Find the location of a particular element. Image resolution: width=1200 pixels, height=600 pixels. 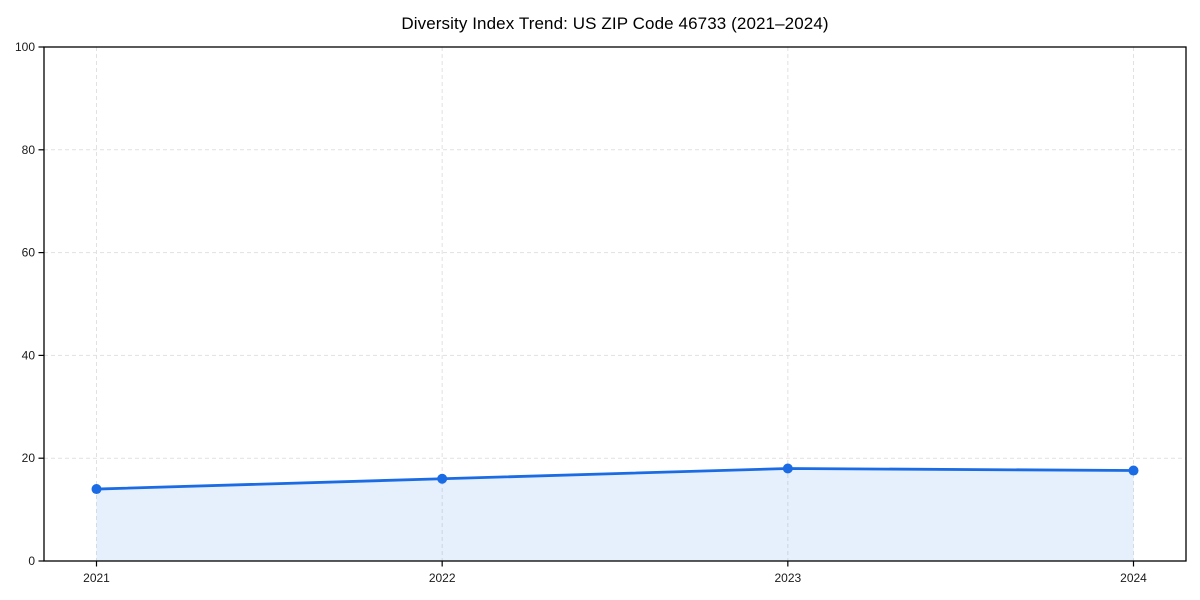

x-tick-label: 2023 is located at coordinates (787, 578).